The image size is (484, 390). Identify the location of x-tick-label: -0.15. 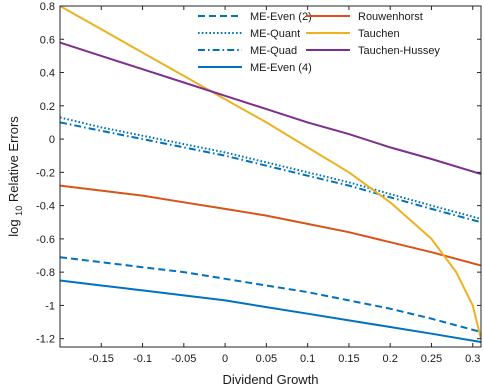
(101, 359).